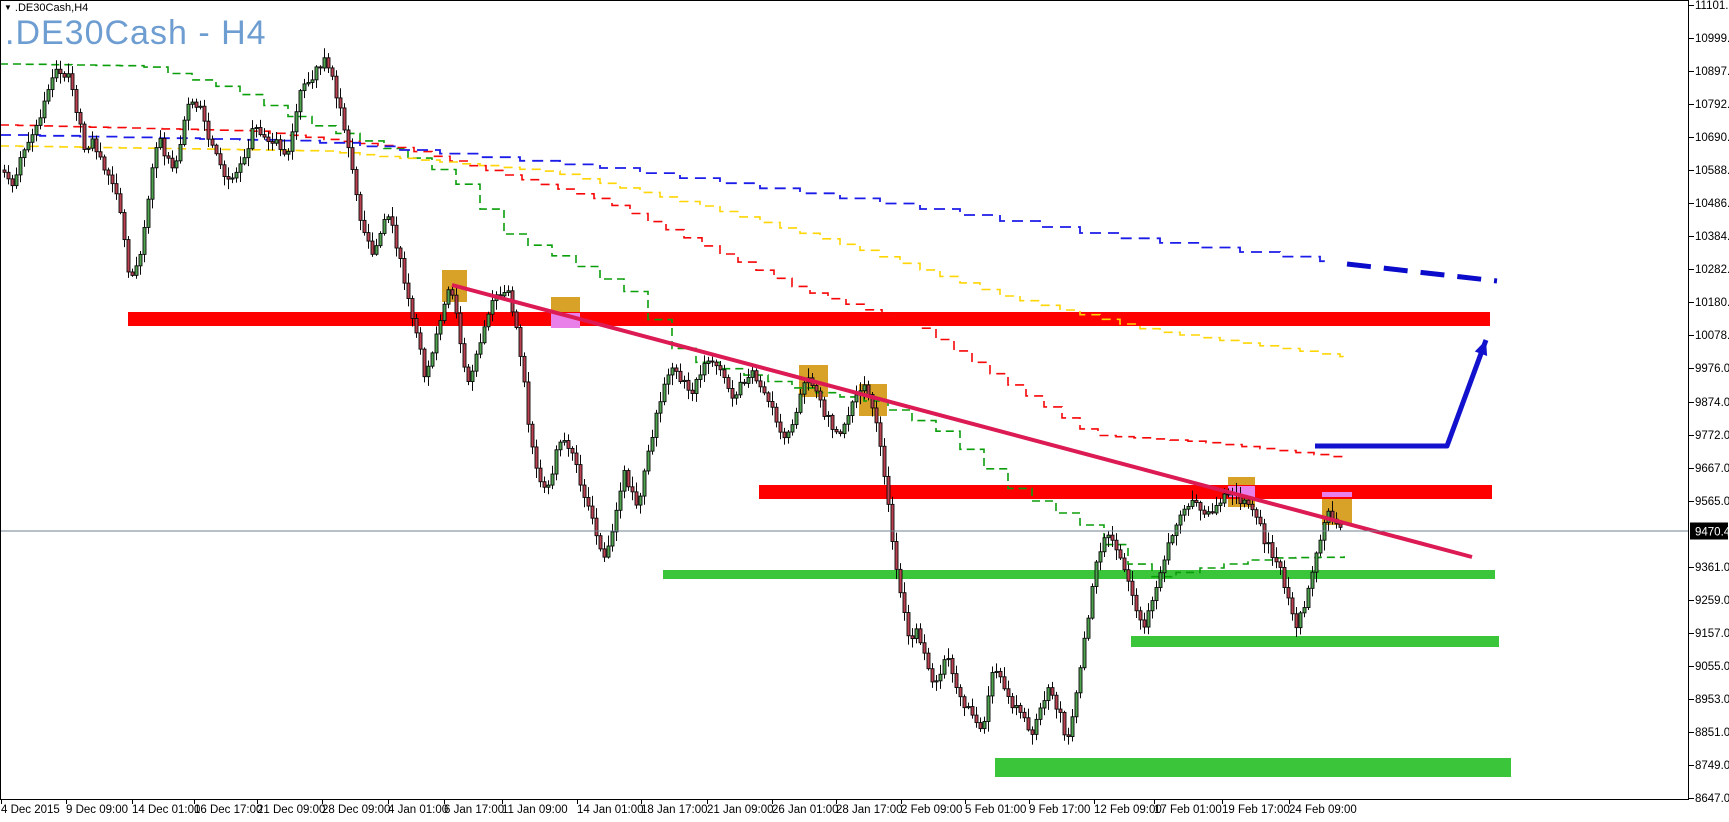  I want to click on supply-zone-box, so click(565, 305).